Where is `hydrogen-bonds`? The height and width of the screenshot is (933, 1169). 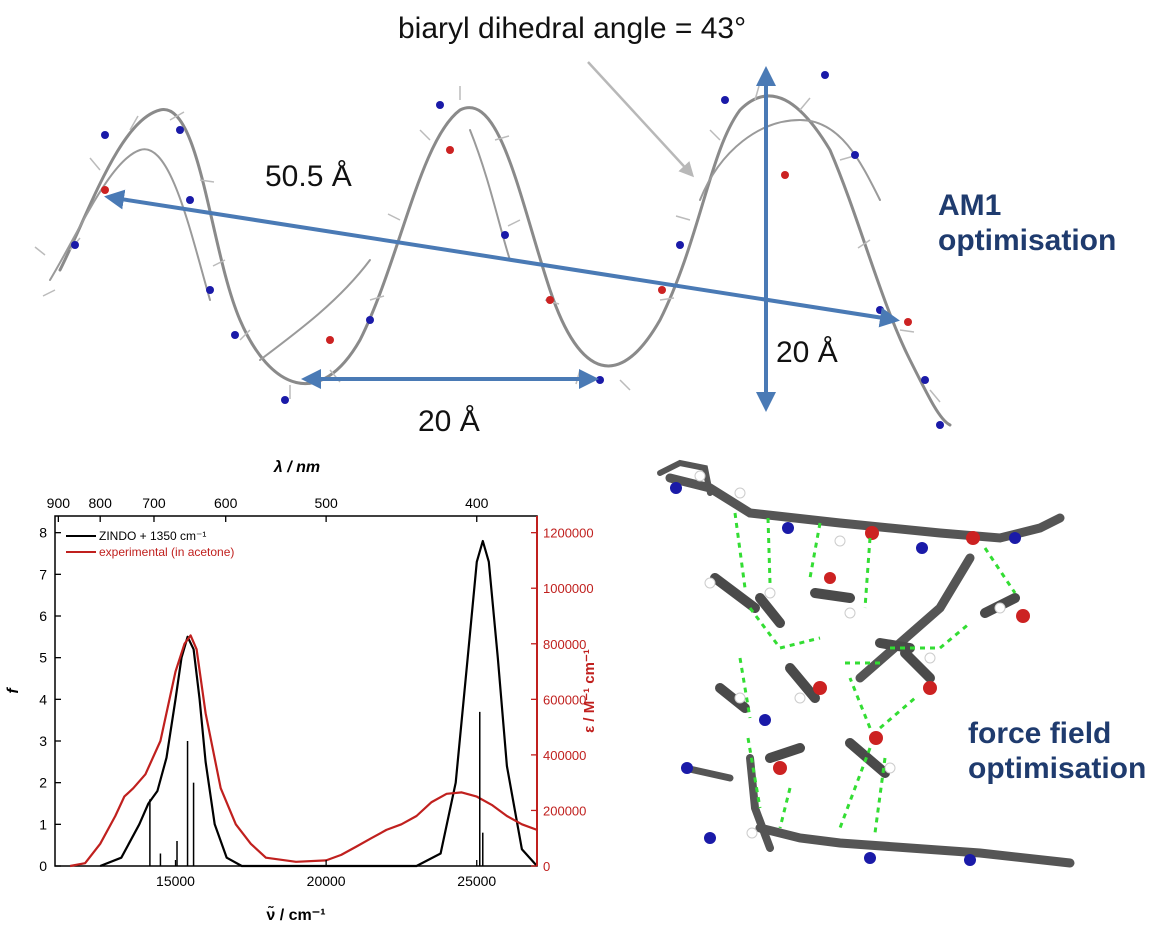
hydrogen-bonds is located at coordinates (875, 673).